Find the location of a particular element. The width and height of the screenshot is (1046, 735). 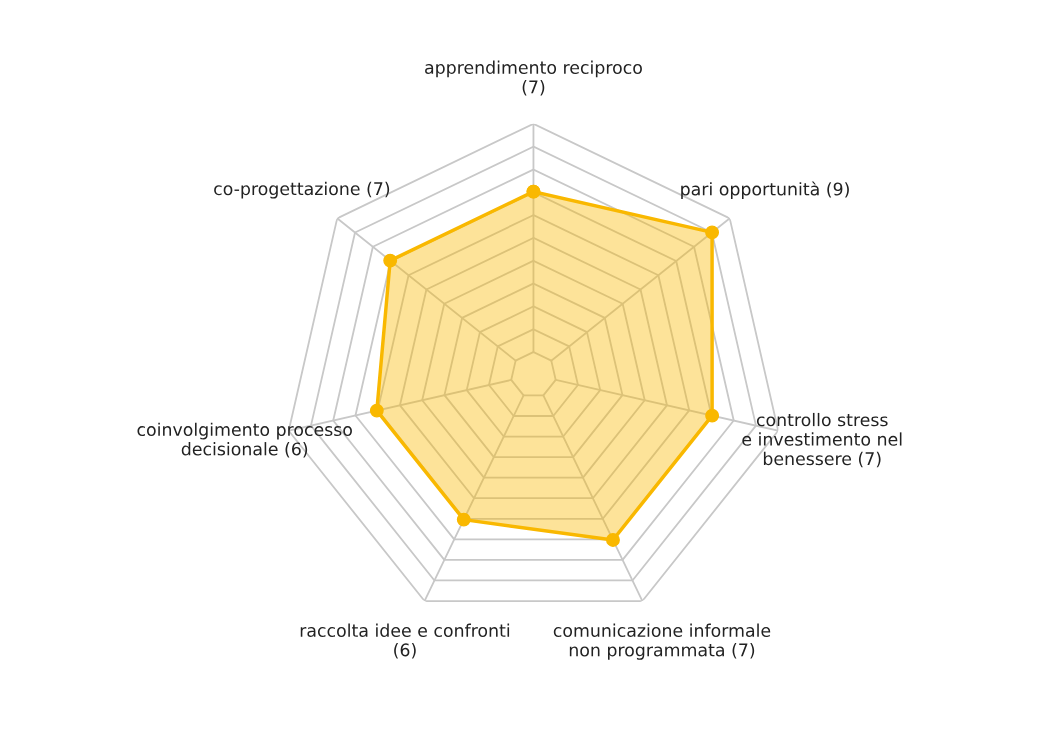

spoke-label: apprendimento reciproco (7) is located at coordinates (533, 78).